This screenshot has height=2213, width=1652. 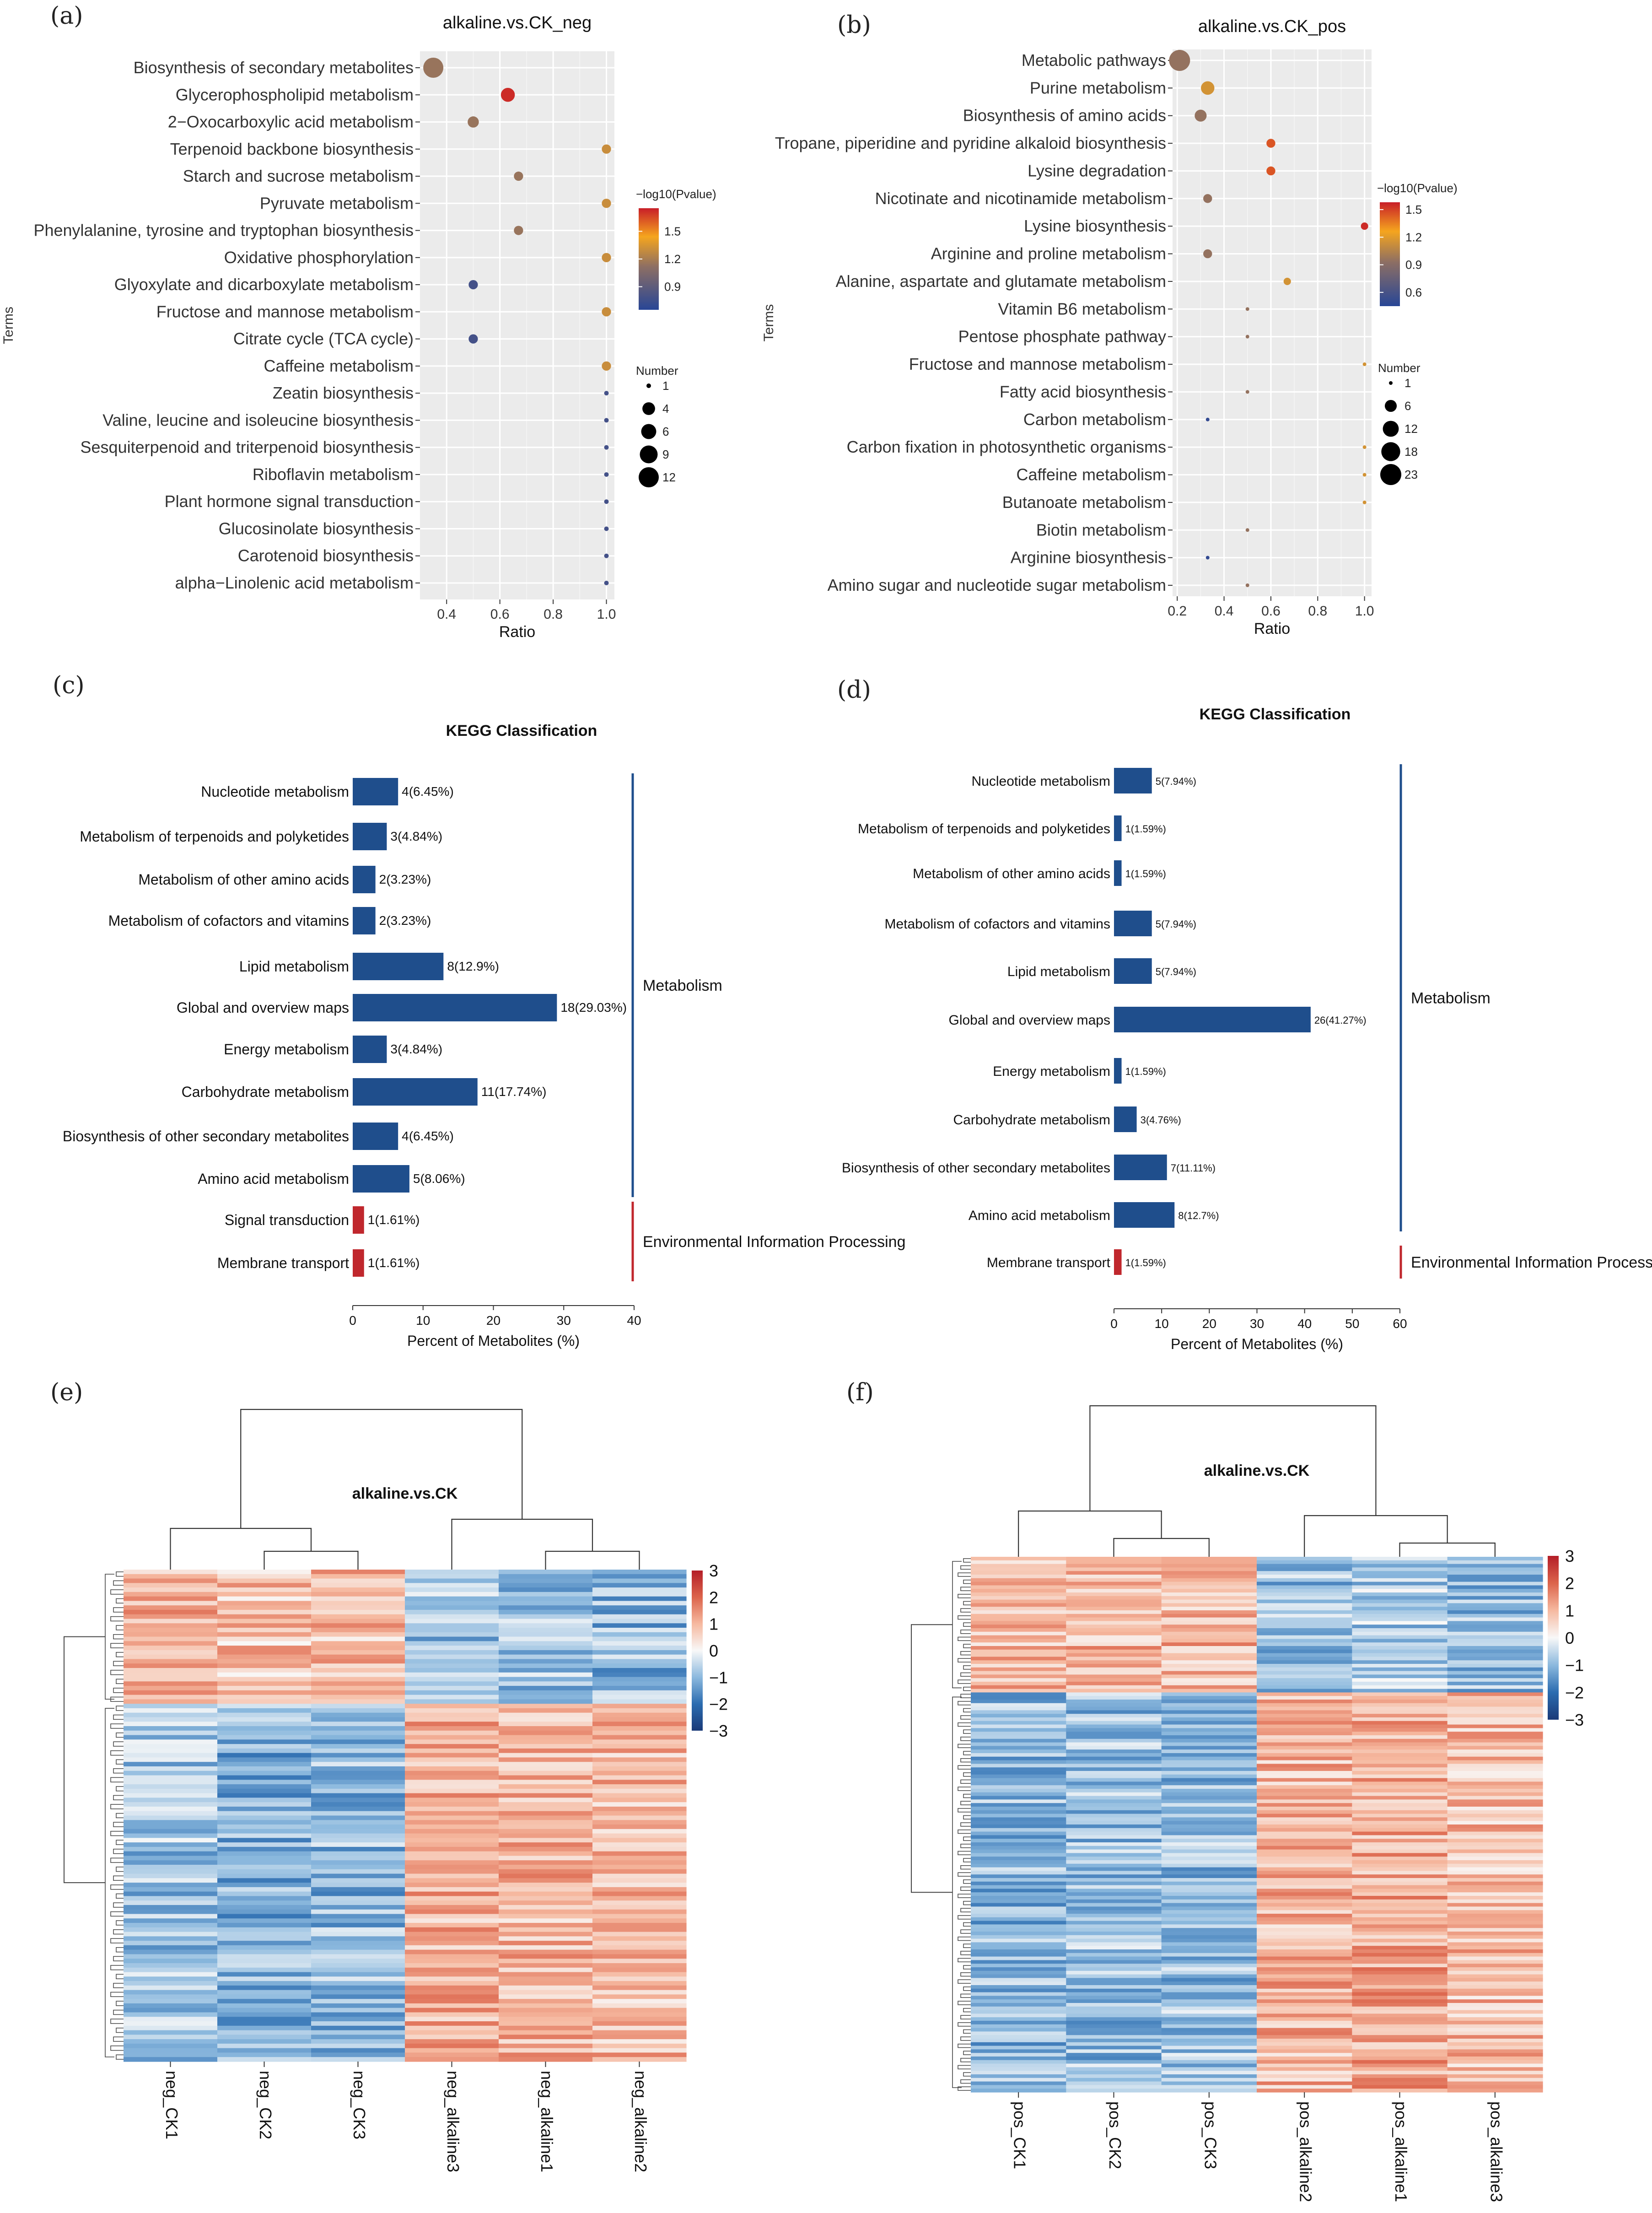 I want to click on bar-value-label: 3(4.76%), so click(x=1161, y=1120).